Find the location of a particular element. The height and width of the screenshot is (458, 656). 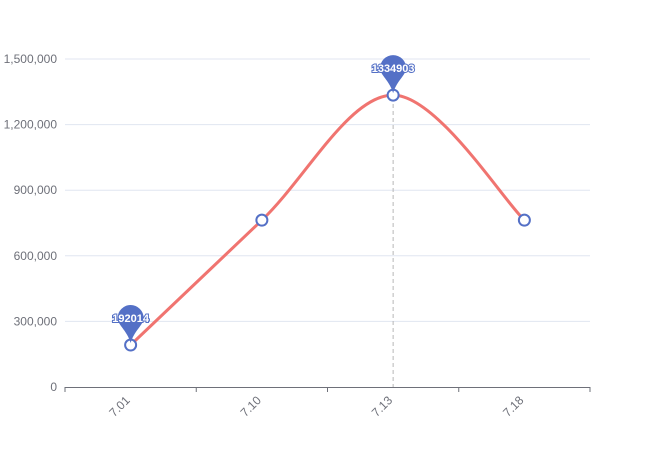

y-tick-label: 600,000 is located at coordinates (36, 256).